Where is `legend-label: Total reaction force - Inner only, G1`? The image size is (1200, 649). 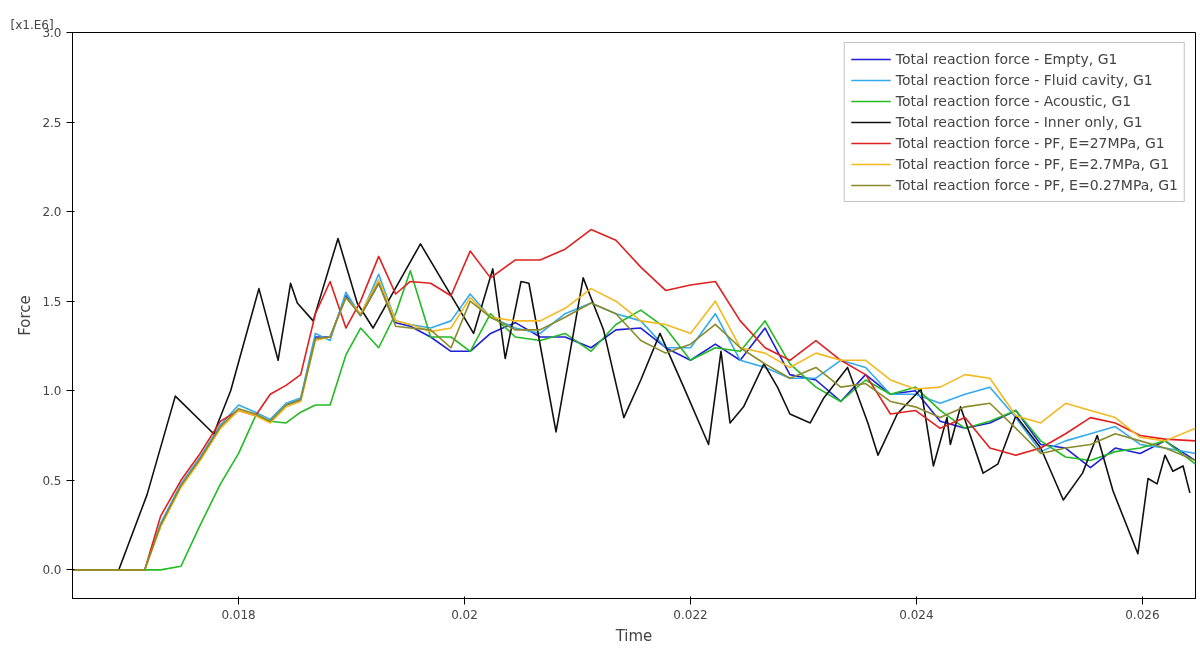
legend-label: Total reaction force - Inner only, G1 is located at coordinates (1019, 122).